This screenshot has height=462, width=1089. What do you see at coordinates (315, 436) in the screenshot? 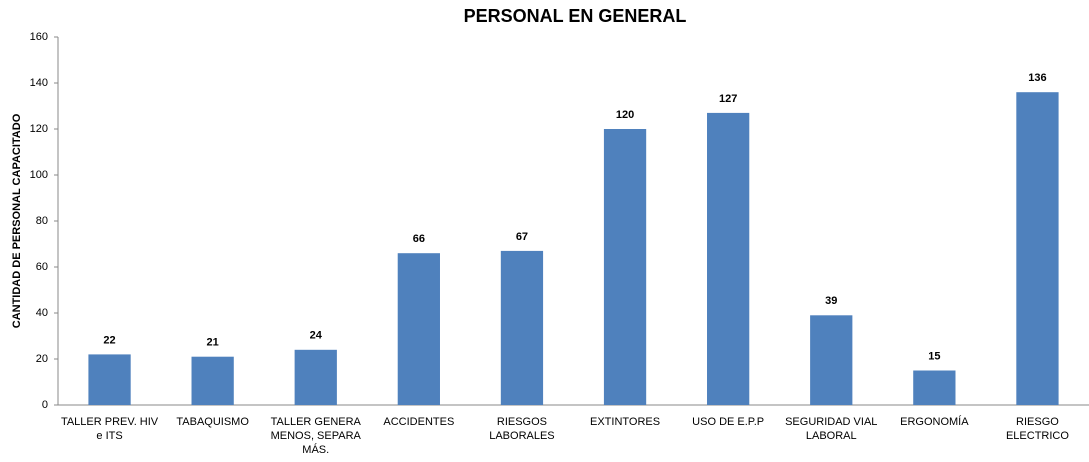
I see `x-tick-label: TALLER GENERA MENOS, SEPARA MÁS.` at bounding box center [315, 436].